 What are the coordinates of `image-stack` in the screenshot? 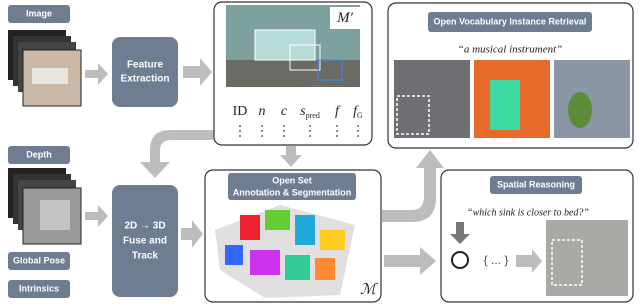 It's located at (45, 68).